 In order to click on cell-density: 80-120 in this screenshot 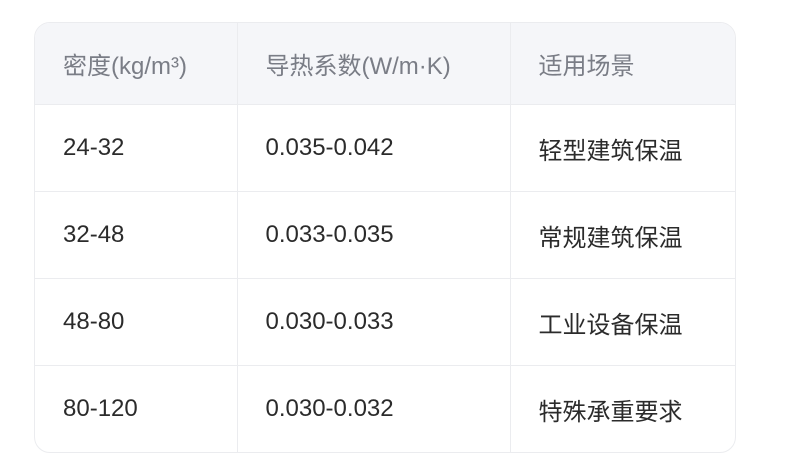, I will do `click(136, 408)`.